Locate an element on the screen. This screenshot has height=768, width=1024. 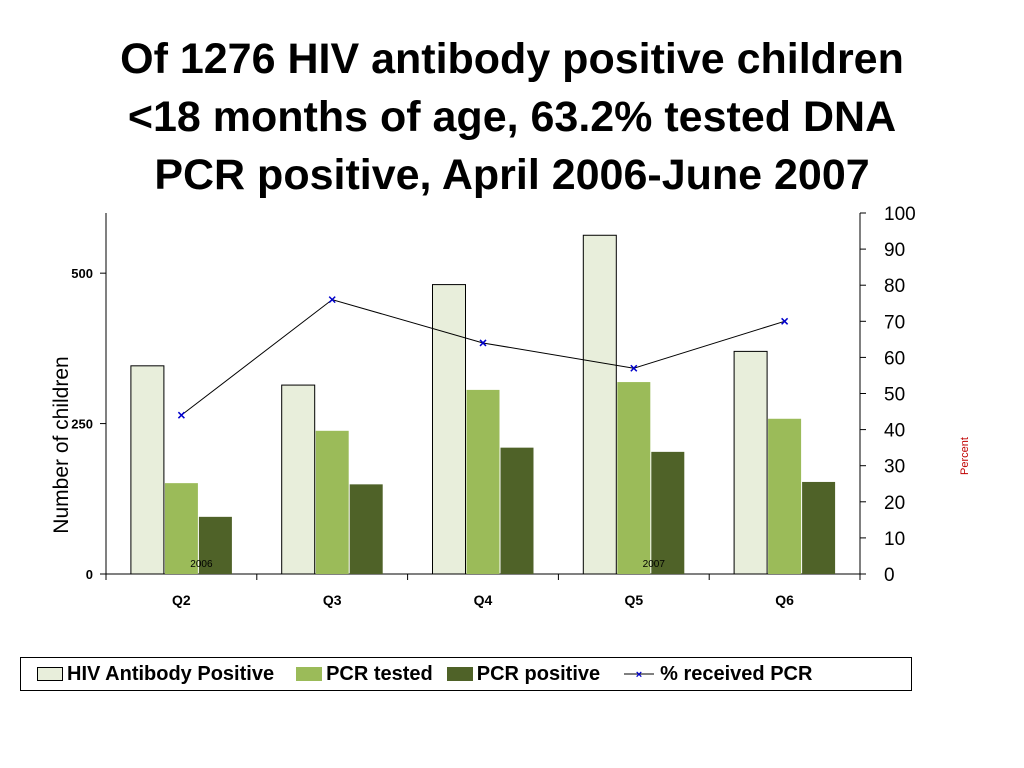
percent-marker-q5 is located at coordinates (634, 368).